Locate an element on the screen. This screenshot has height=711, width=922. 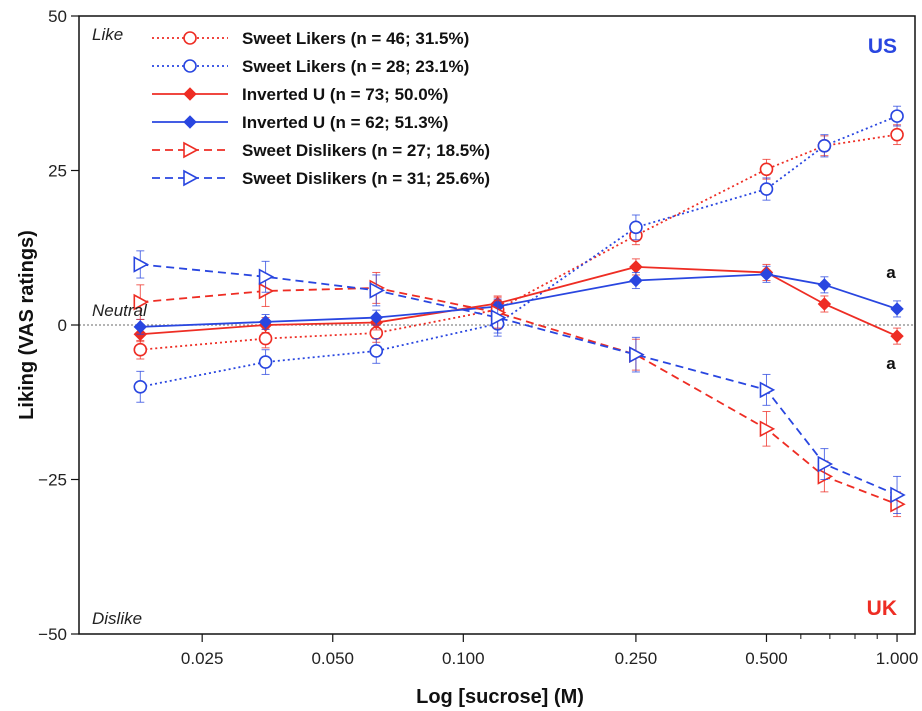
legend-item: Inverted U (n = 62; 51.3%) is located at coordinates (300, 122).